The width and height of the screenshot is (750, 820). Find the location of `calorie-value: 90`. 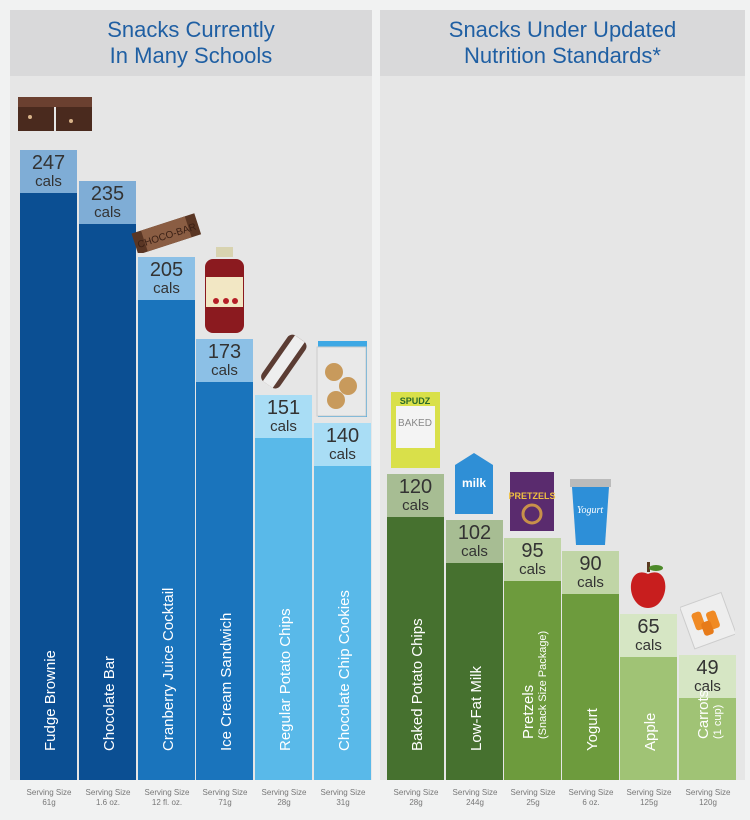

calorie-value: 90 is located at coordinates (590, 563).